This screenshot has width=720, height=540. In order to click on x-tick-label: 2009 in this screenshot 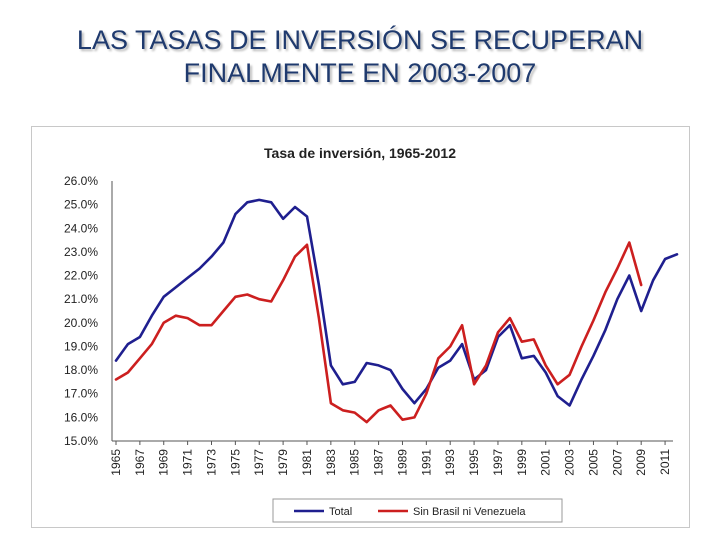, I will do `click(641, 462)`.